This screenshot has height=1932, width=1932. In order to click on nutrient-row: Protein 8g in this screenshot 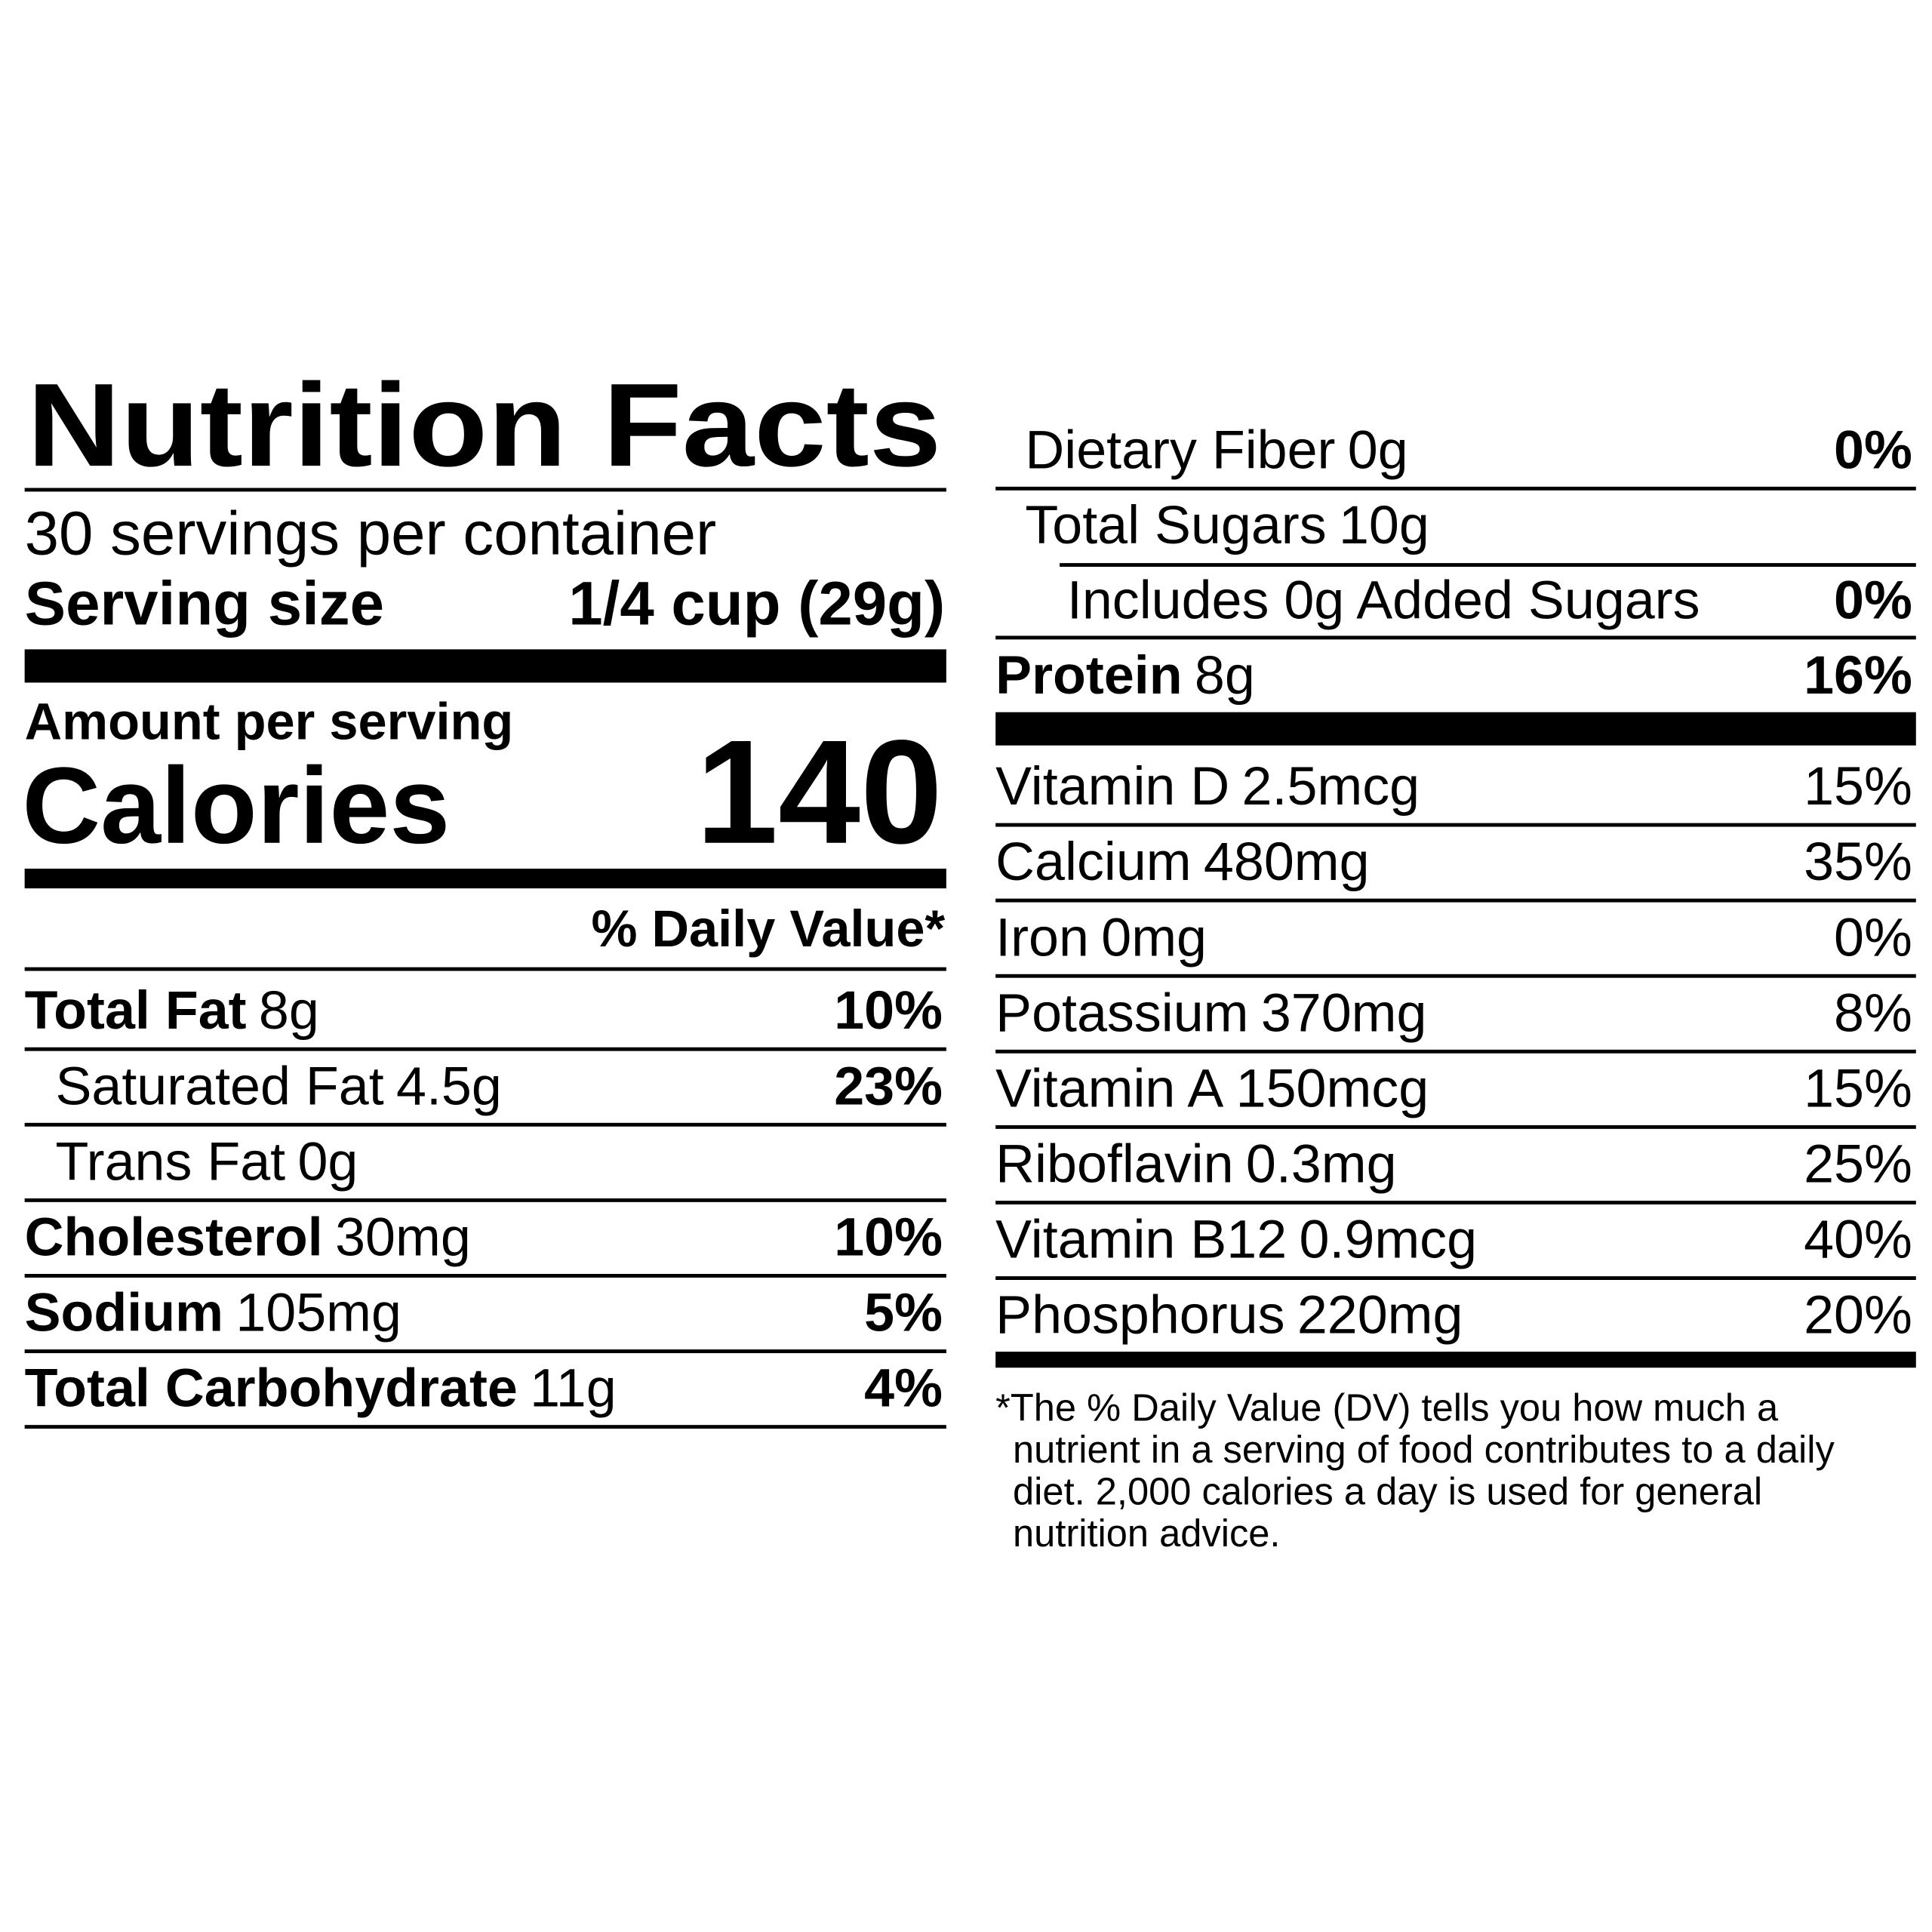, I will do `click(1125, 675)`.